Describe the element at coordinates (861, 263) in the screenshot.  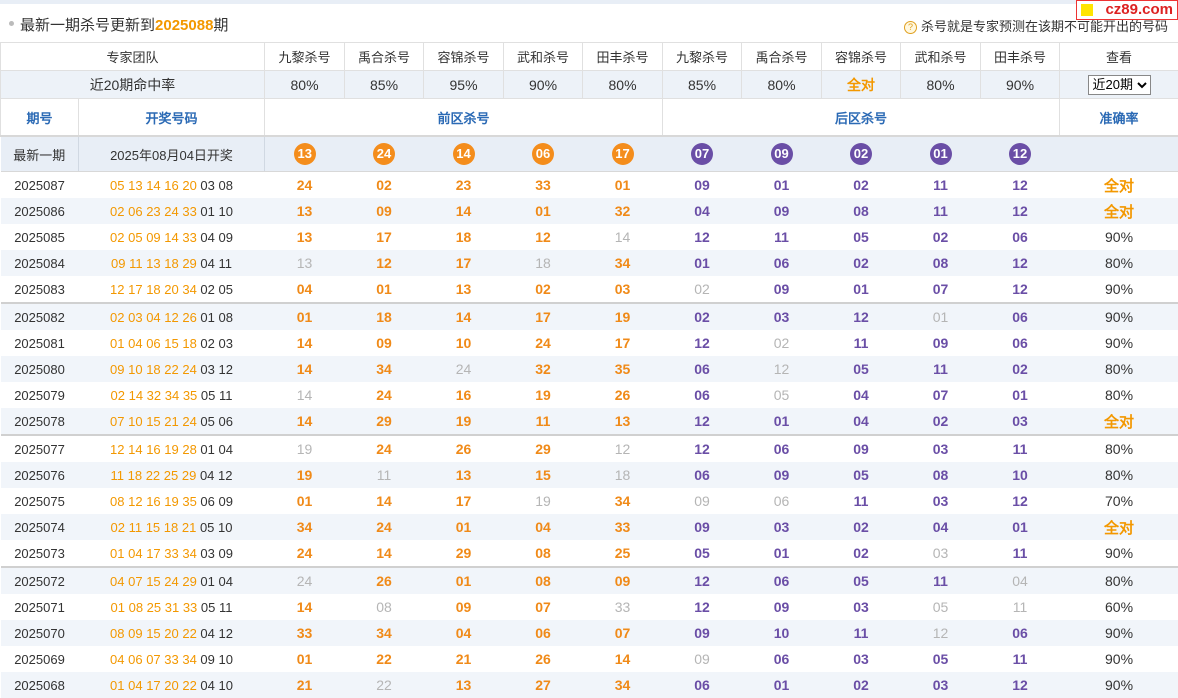
I see `back-kill-number: 02` at that location.